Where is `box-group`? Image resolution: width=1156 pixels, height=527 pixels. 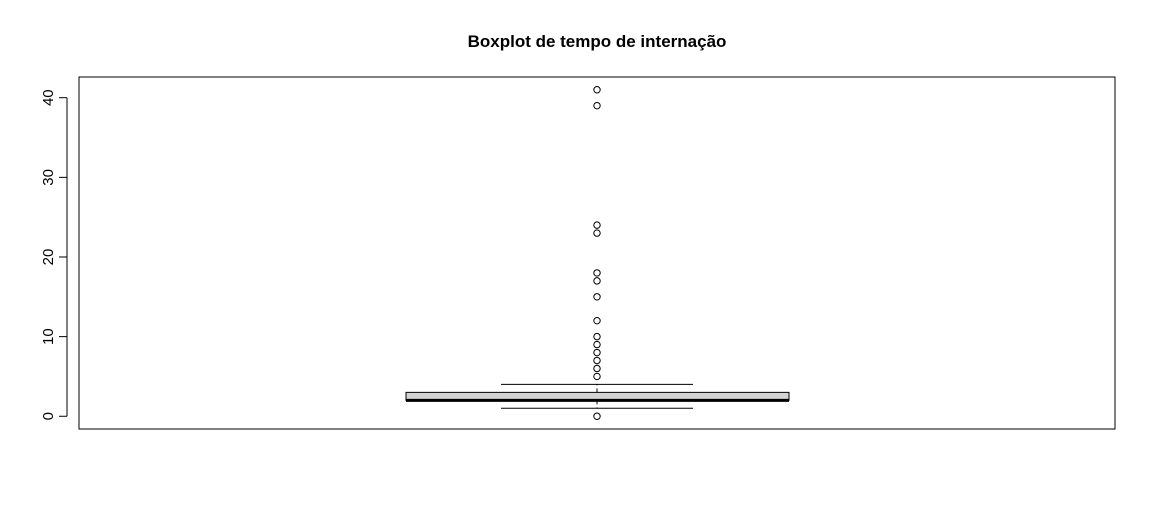 box-group is located at coordinates (597, 396).